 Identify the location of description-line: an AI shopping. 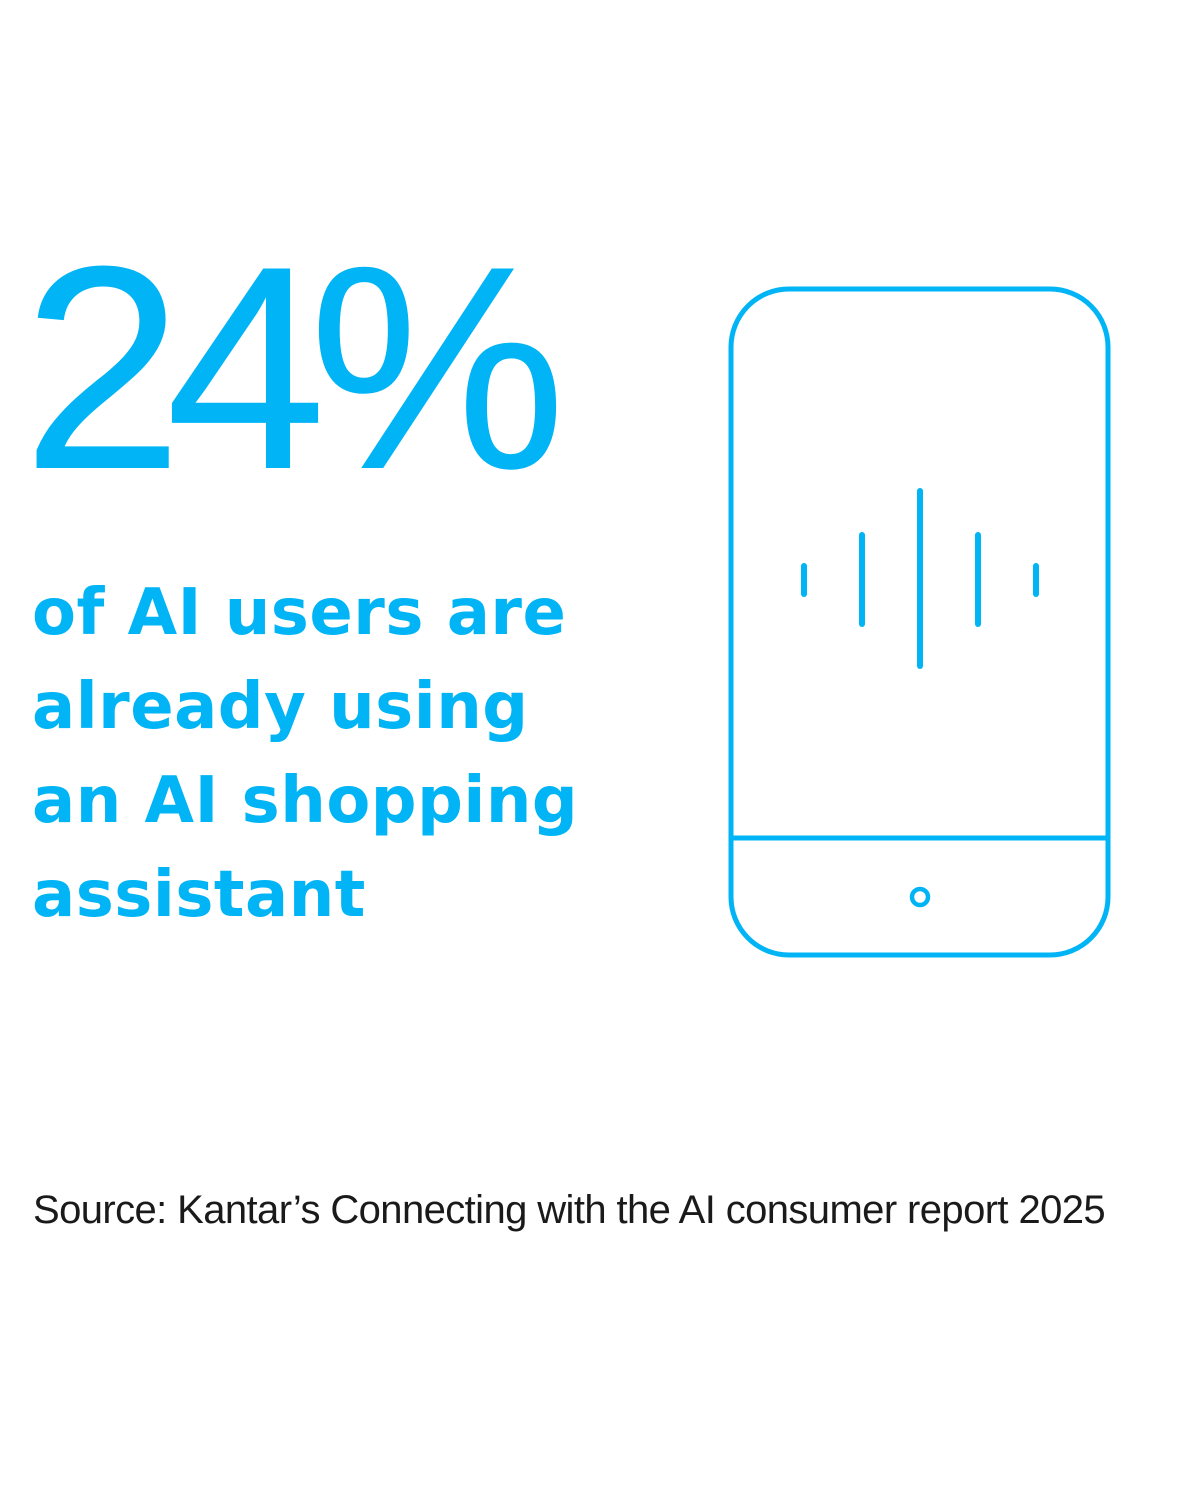
(305, 801).